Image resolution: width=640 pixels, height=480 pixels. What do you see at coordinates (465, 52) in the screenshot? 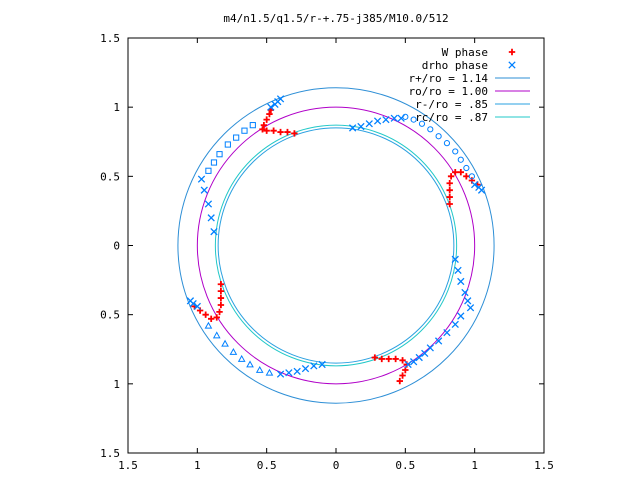
I see `legend-label: W phase` at bounding box center [465, 52].